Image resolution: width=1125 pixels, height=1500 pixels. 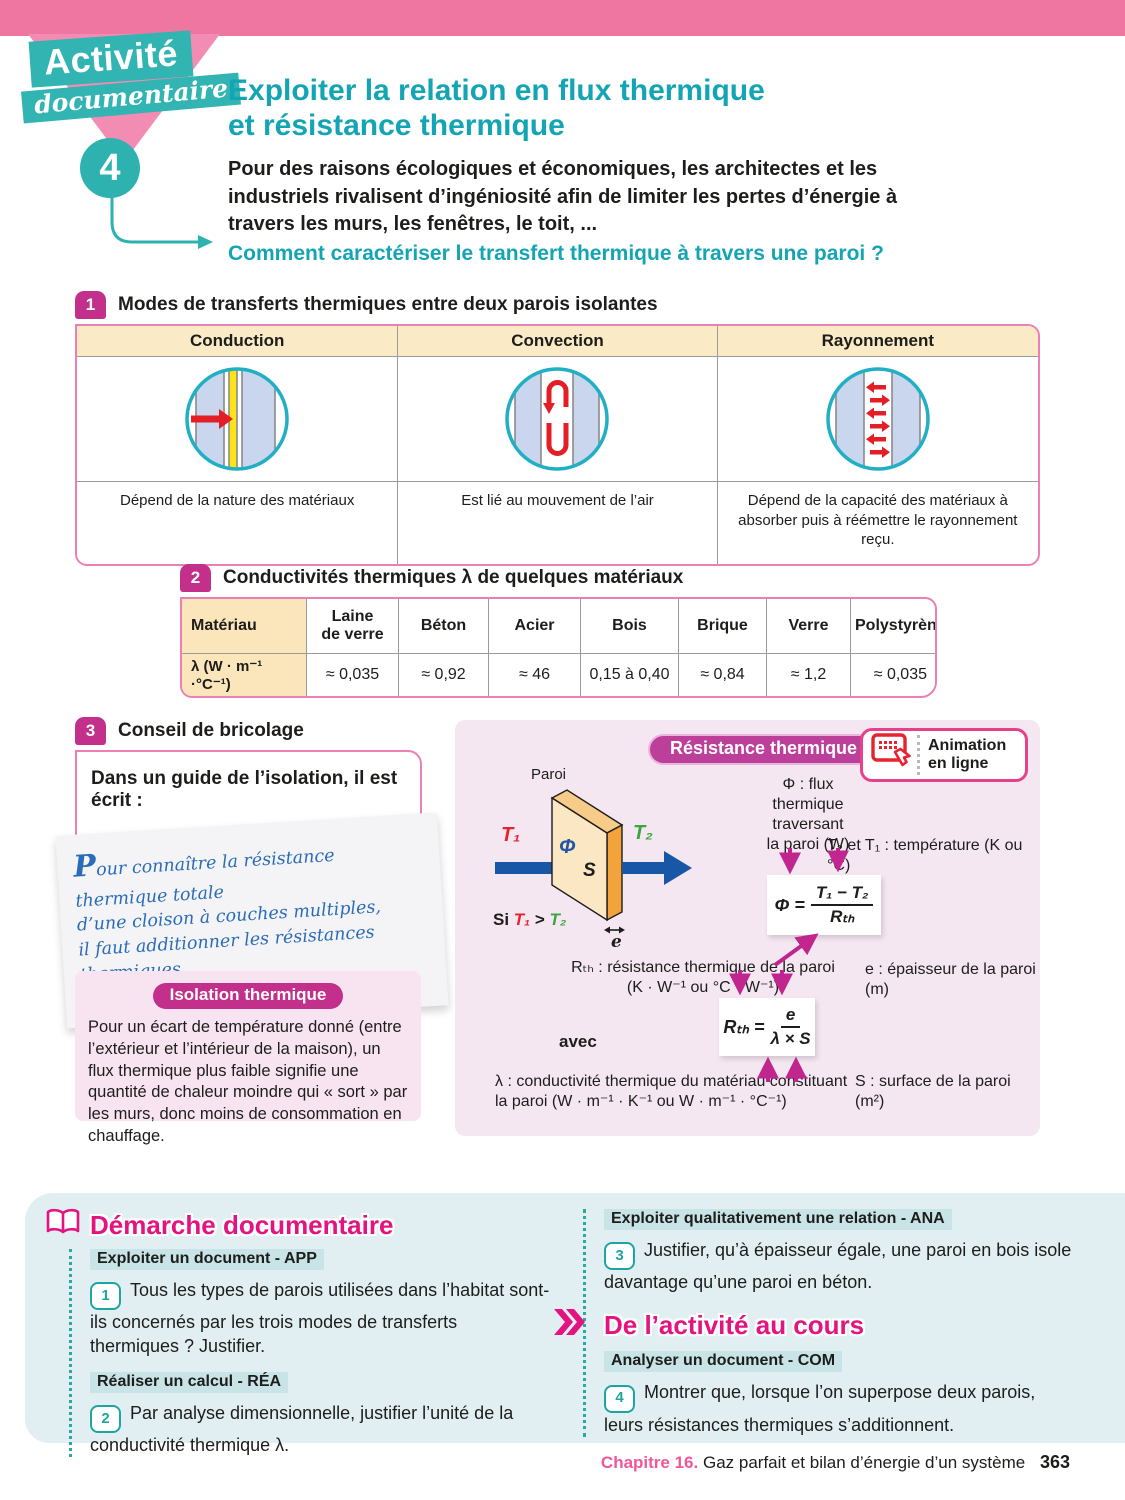 What do you see at coordinates (629, 626) in the screenshot?
I see `doc2-material: Bois` at bounding box center [629, 626].